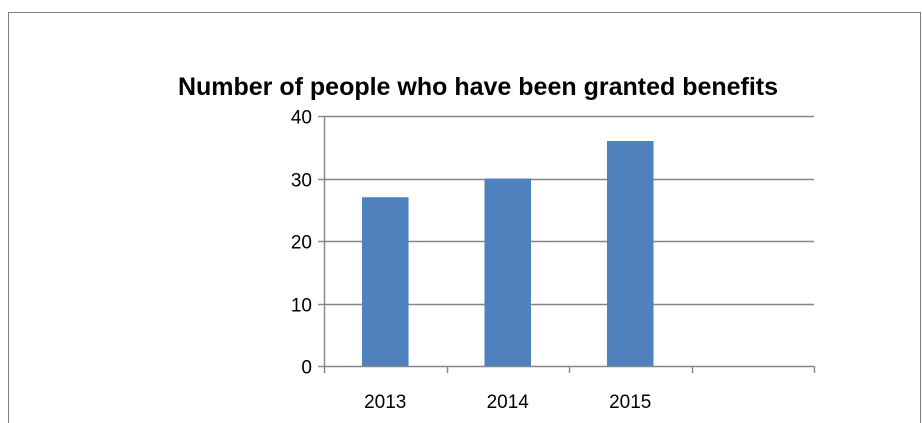 This screenshot has height=423, width=922. What do you see at coordinates (306, 368) in the screenshot?
I see `y-tick-label: 0` at bounding box center [306, 368].